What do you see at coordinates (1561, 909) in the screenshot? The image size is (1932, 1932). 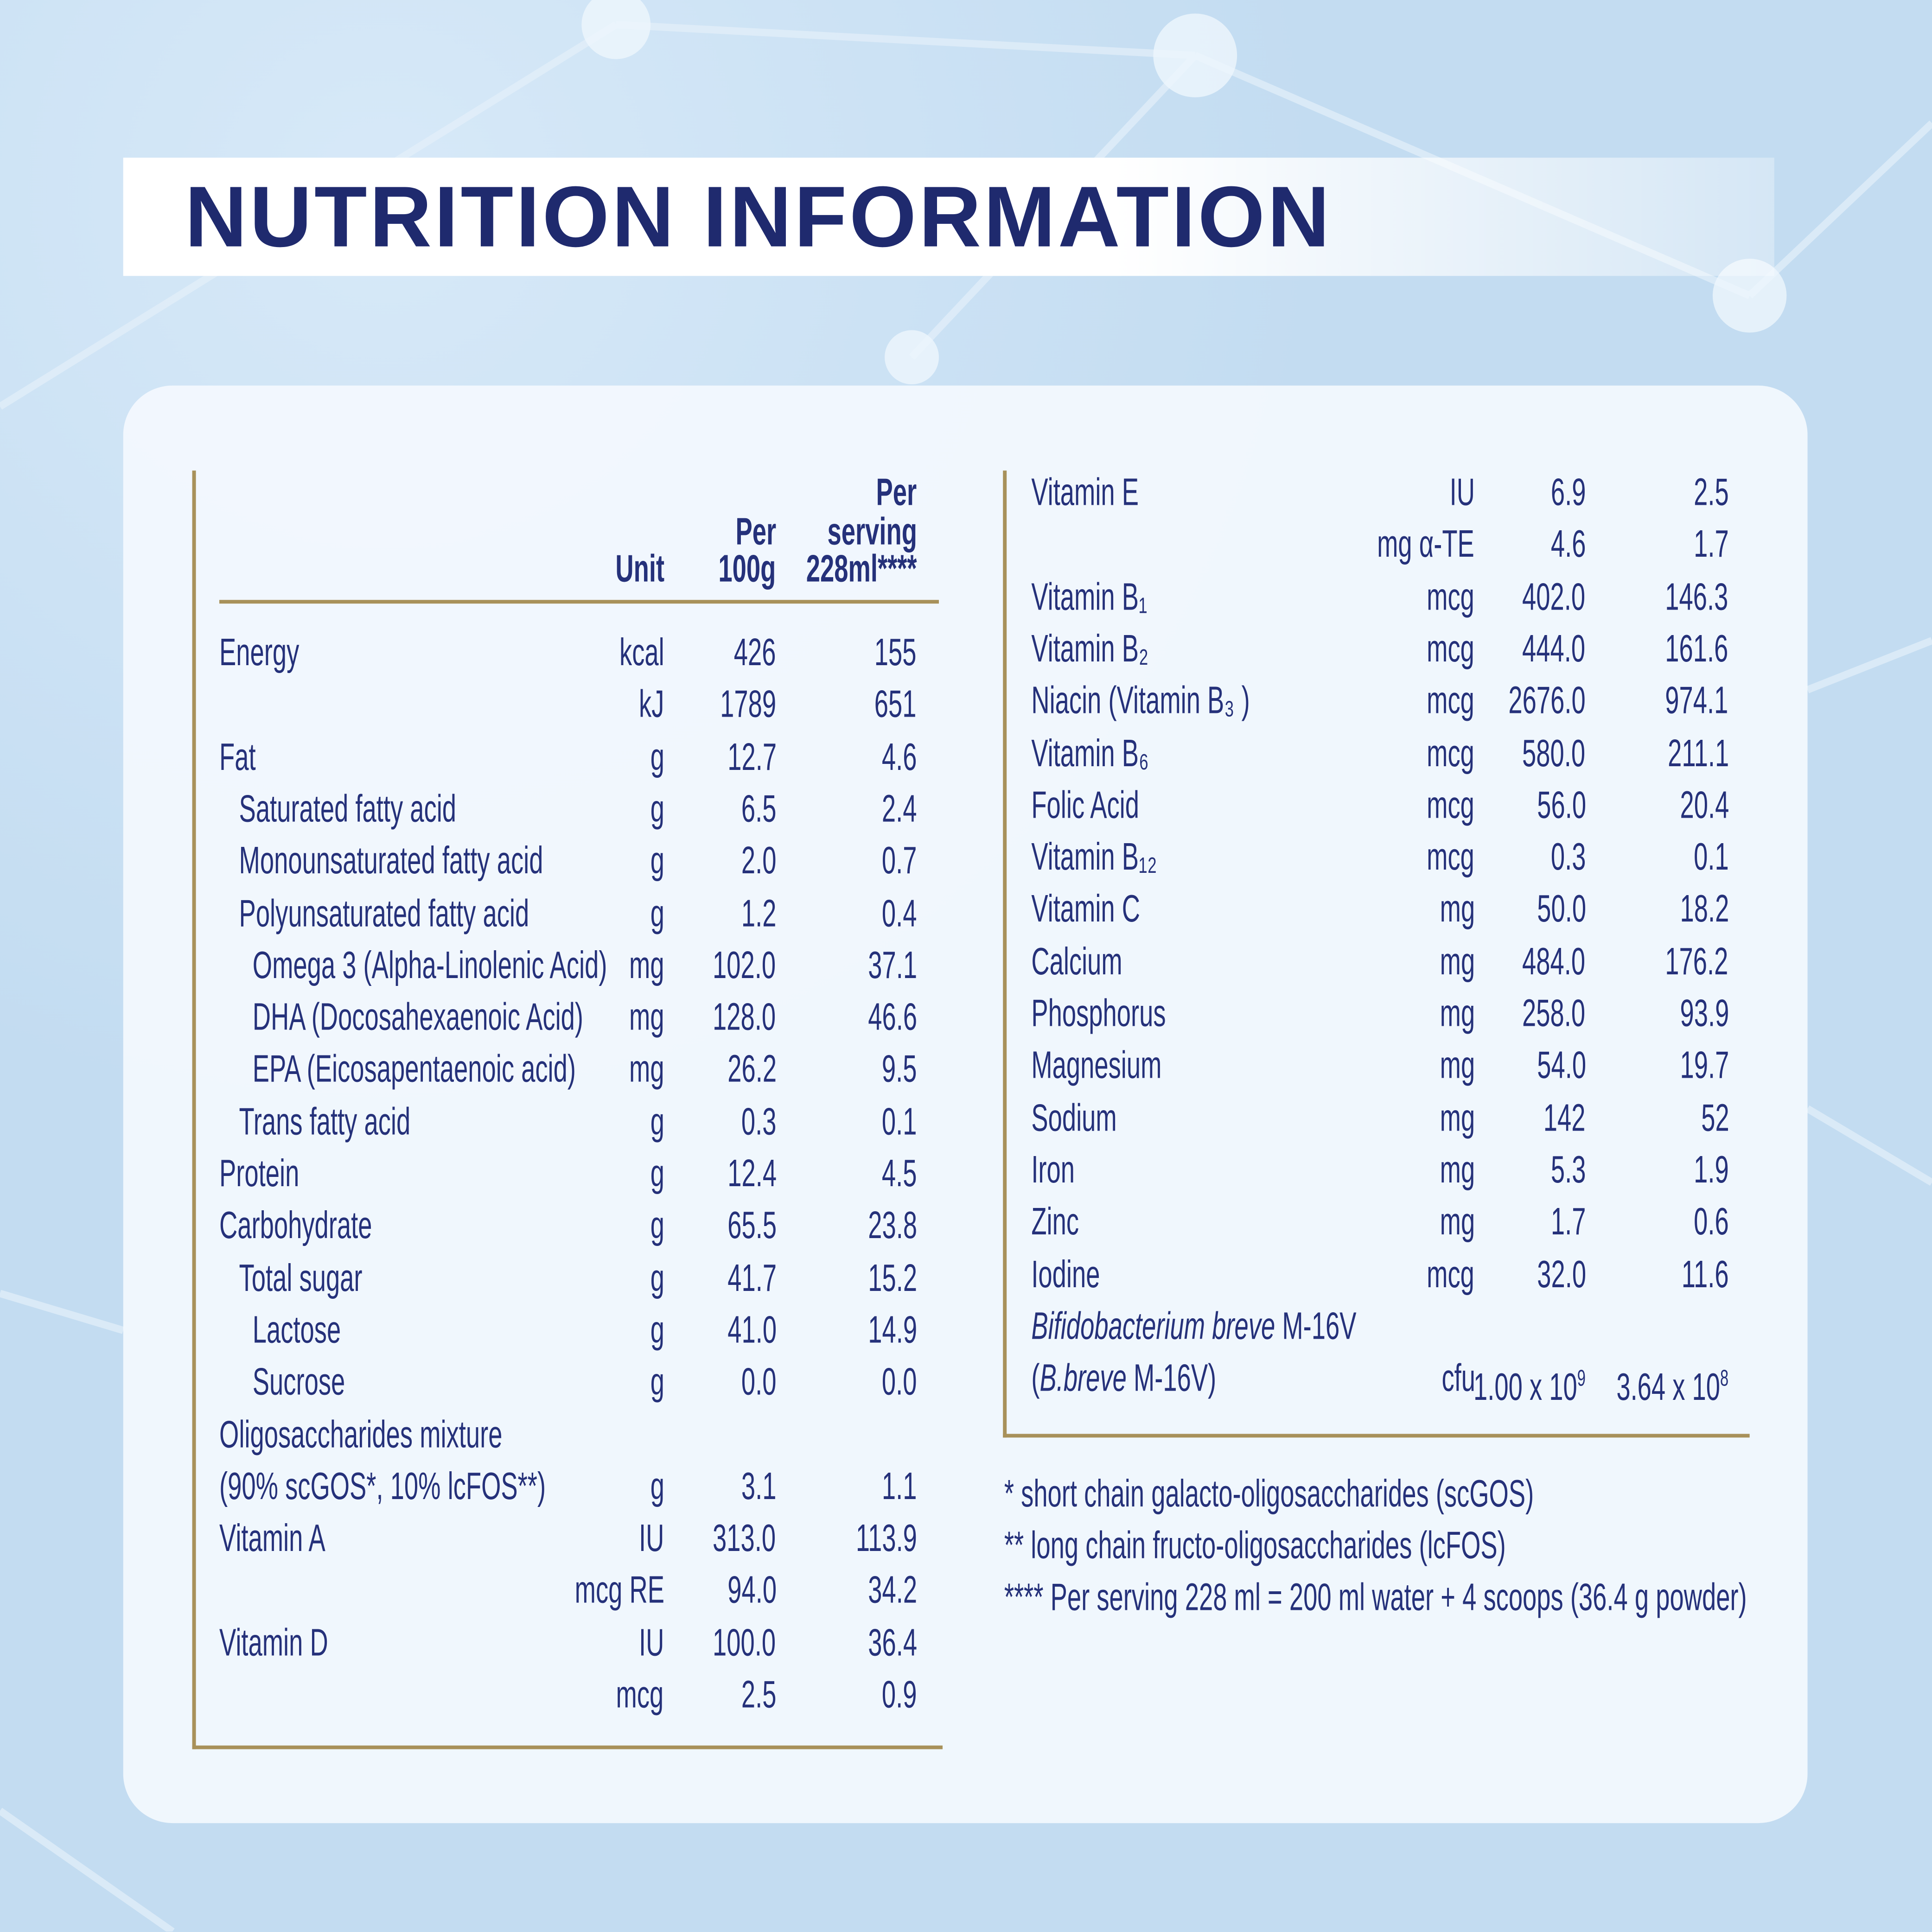 I see `per-100g-value: 50.0` at bounding box center [1561, 909].